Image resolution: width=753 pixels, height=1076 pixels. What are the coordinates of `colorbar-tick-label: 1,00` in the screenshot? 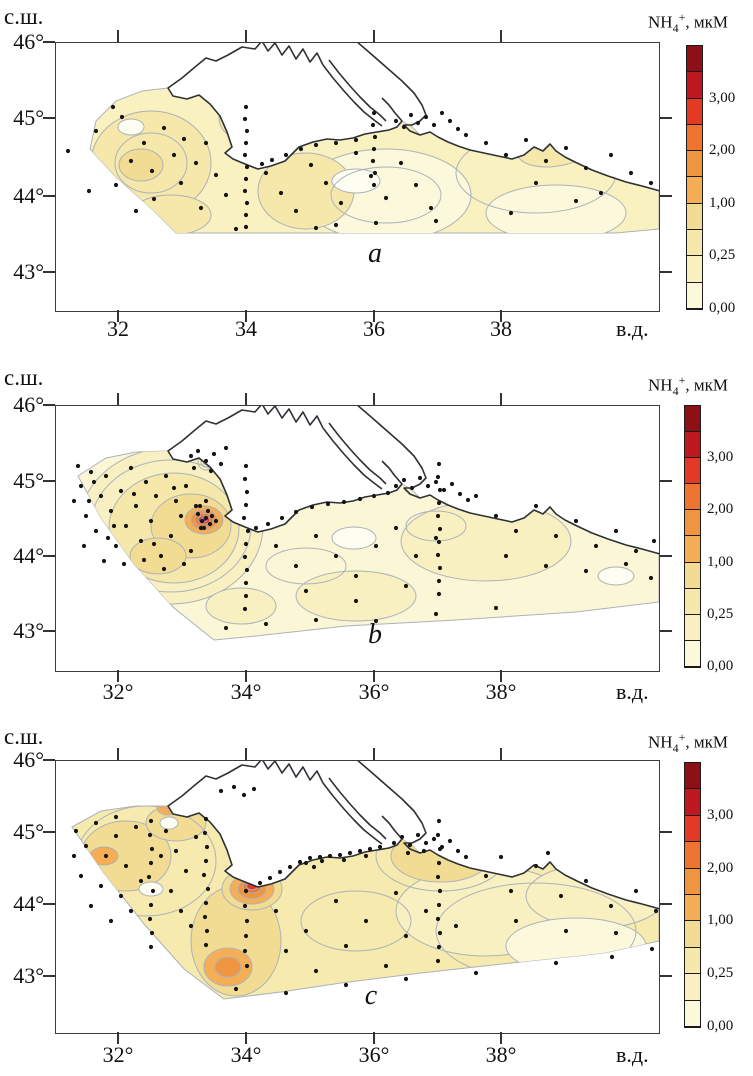 It's located at (720, 561).